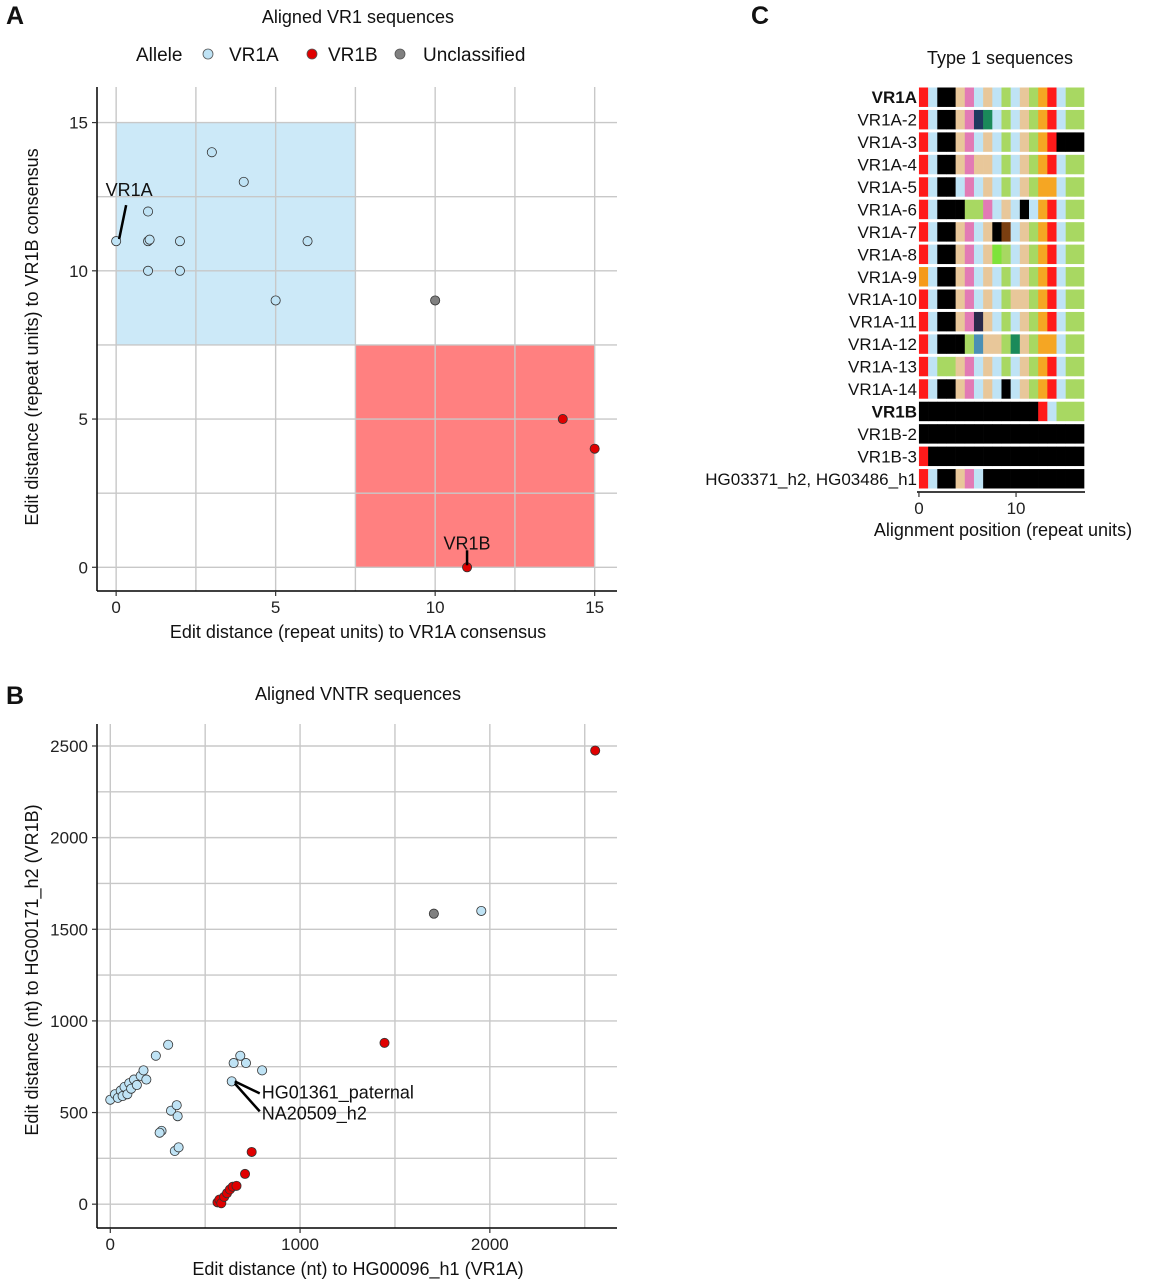 Image resolution: width=1149 pixels, height=1280 pixels. What do you see at coordinates (330, 55) in the screenshot?
I see `legend: Allele VR1A VR1B Unclassified` at bounding box center [330, 55].